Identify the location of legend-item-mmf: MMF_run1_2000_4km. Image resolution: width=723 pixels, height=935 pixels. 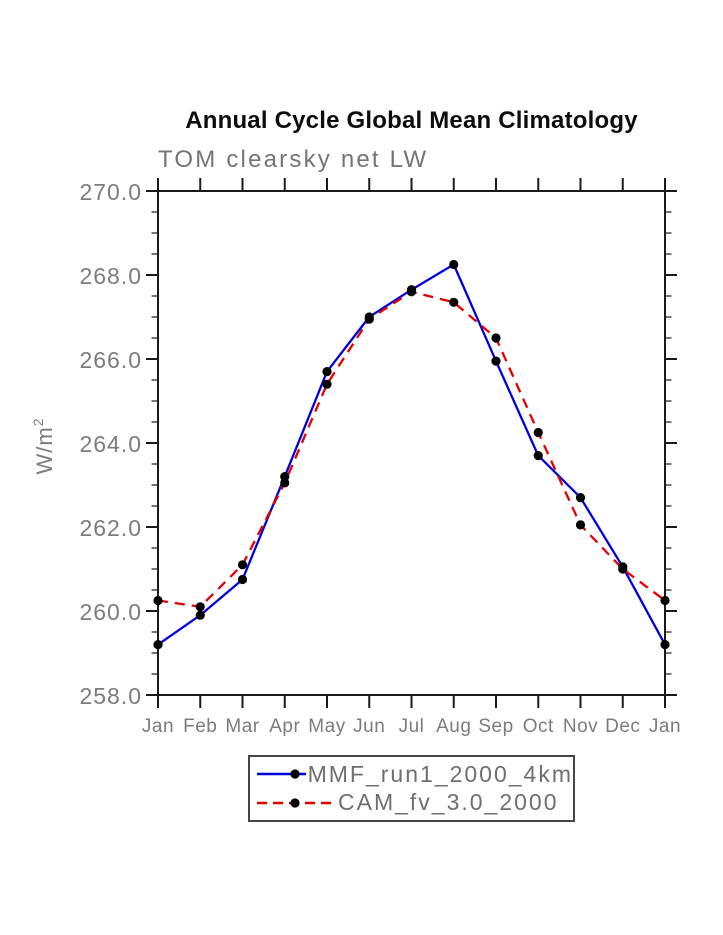
(413, 773).